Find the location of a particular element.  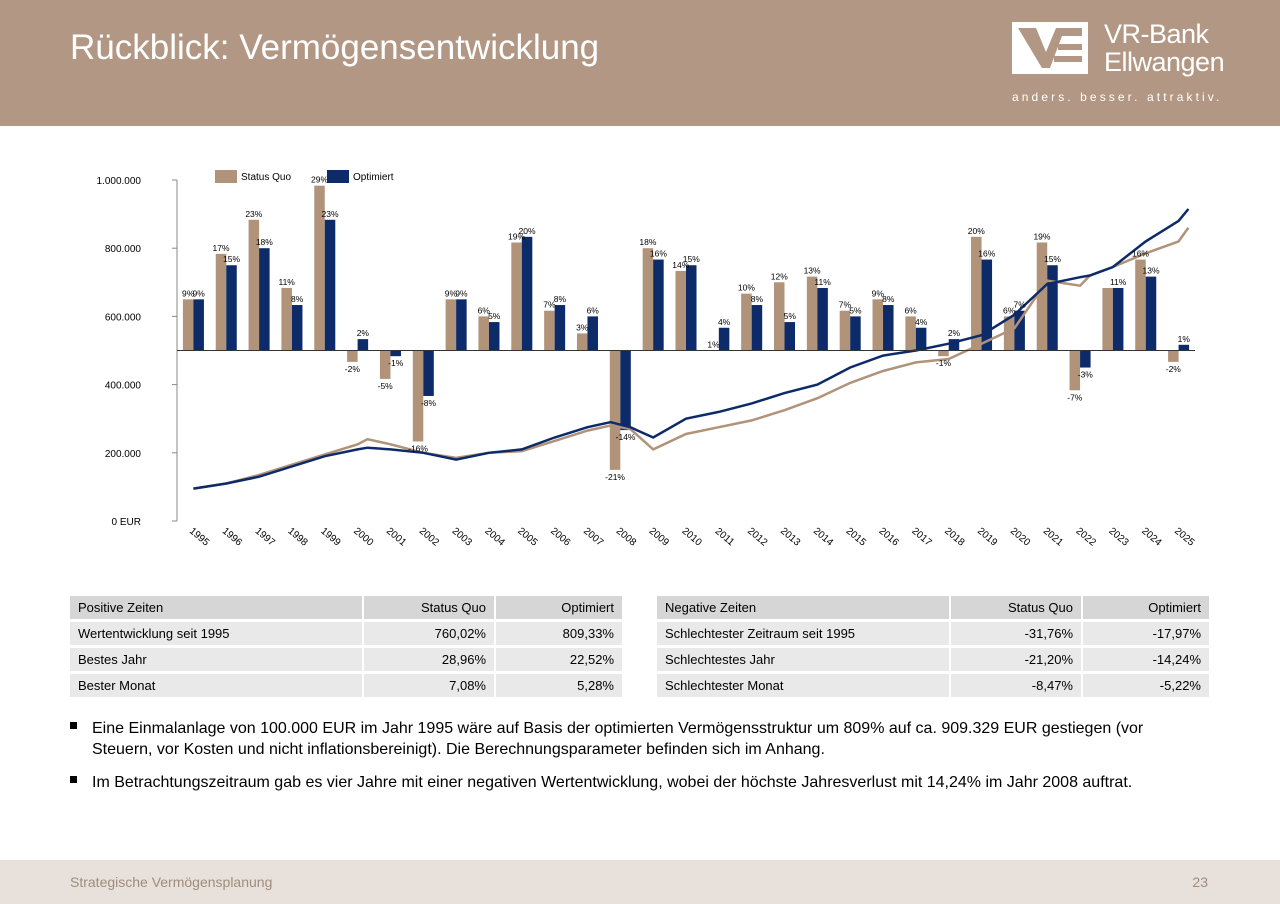

table-cell: Schlechtester Zeitraum seit 1995 is located at coordinates (804, 635).